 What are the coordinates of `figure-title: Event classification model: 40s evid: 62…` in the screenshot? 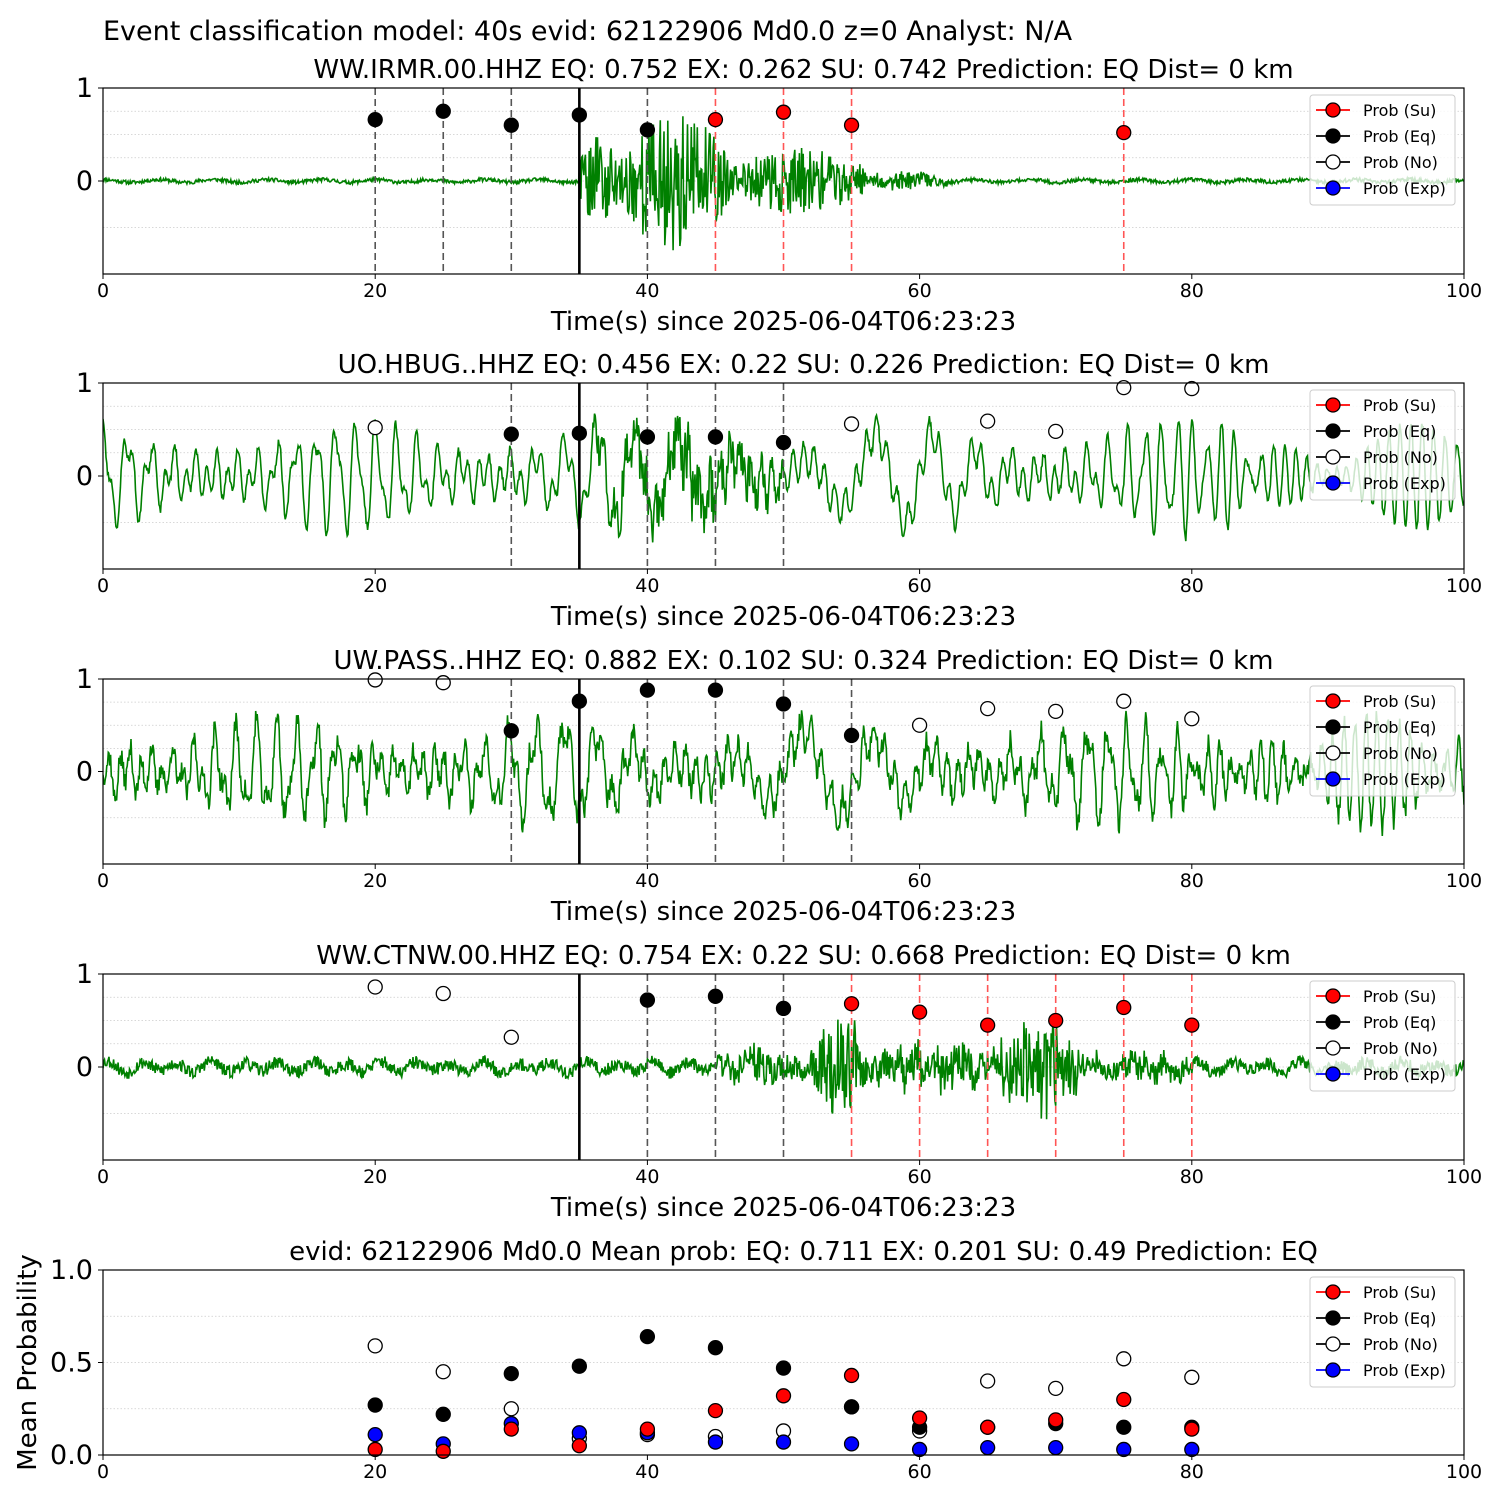 It's located at (588, 31).